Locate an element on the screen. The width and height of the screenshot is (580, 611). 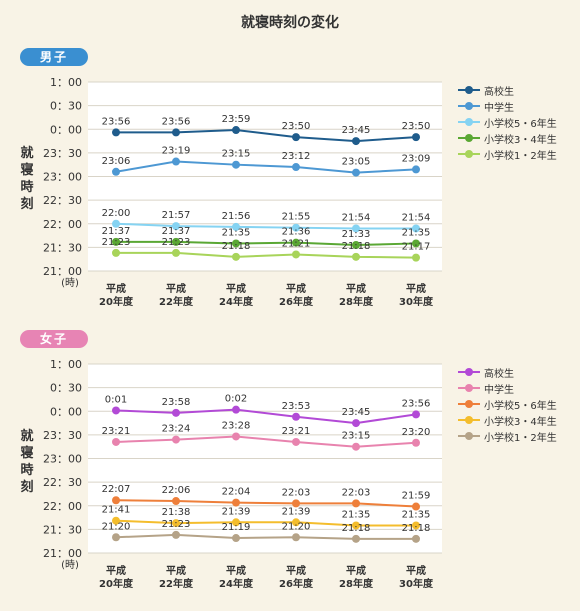
data-label: 21:33 is located at coordinates (356, 234).